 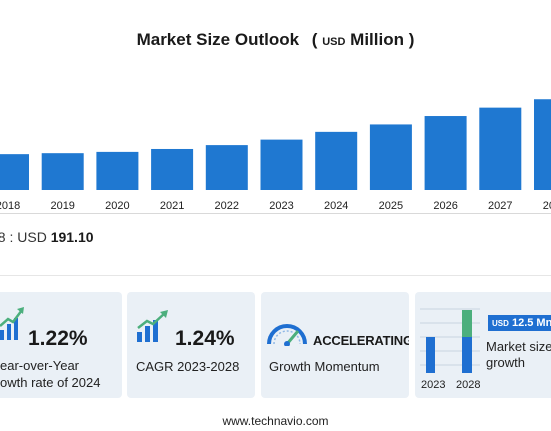 What do you see at coordinates (531, 323) in the screenshot?
I see `growth-badge-value: 12.5 Mn` at bounding box center [531, 323].